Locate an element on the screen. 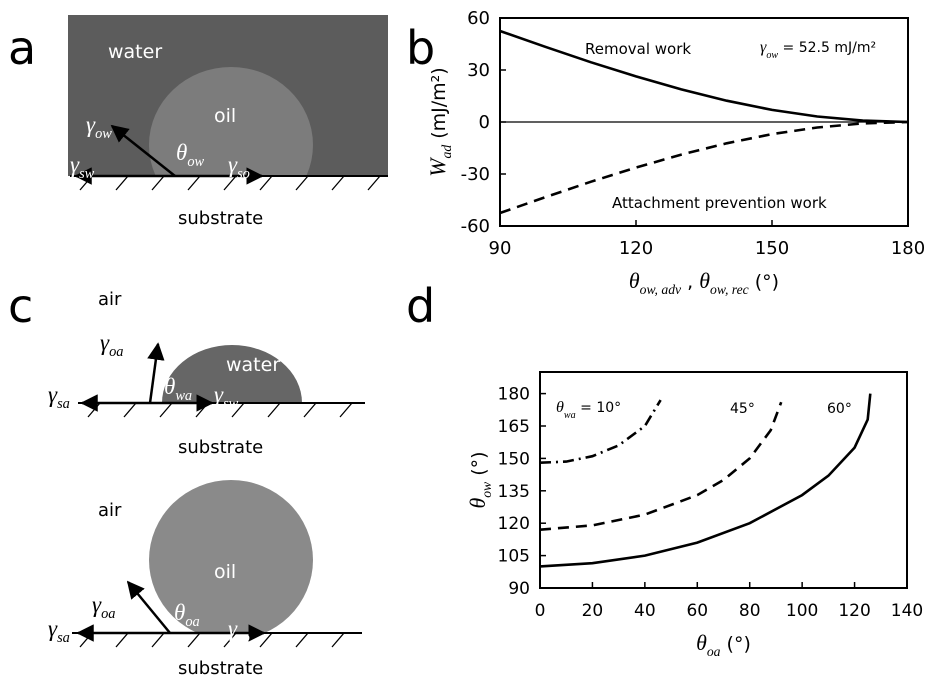 This screenshot has width=932, height=684. x-tick-label: 150 is located at coordinates (772, 248).